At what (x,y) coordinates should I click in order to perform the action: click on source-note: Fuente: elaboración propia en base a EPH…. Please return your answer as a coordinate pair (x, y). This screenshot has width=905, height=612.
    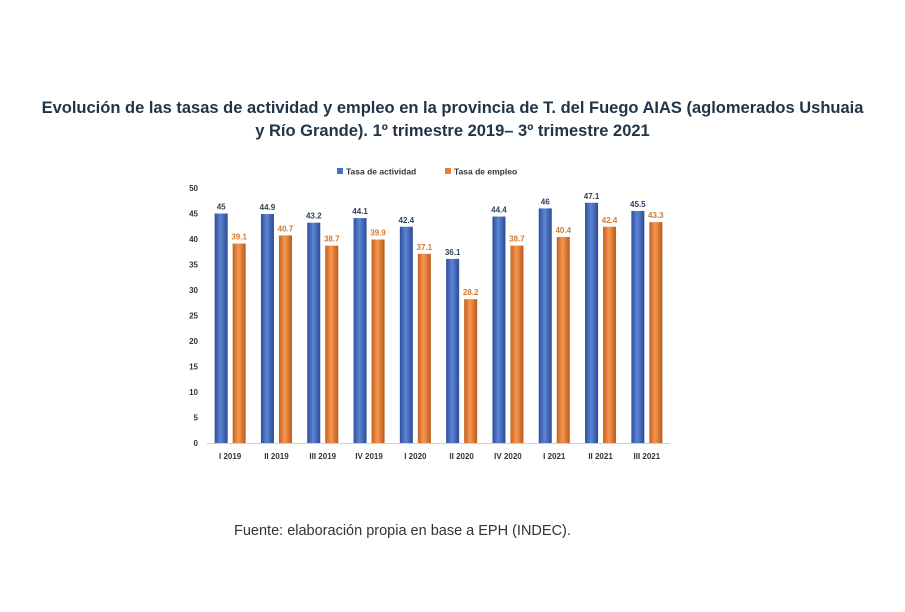
    Looking at the image, I should click on (402, 531).